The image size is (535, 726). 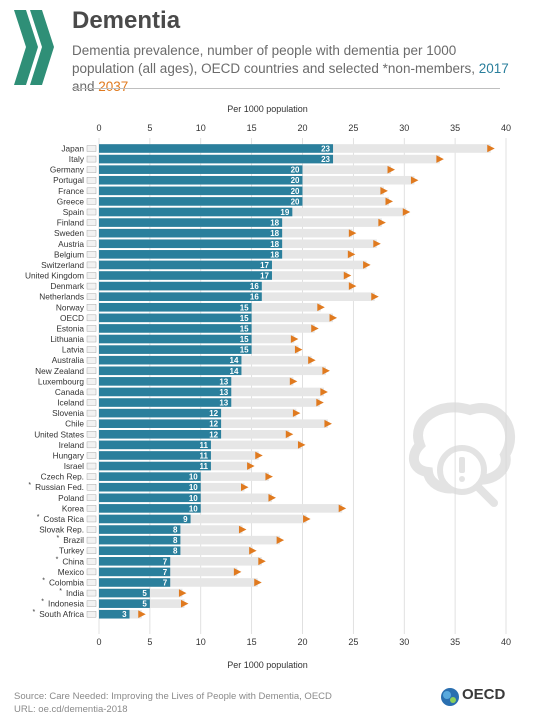 What do you see at coordinates (72, 318) in the screenshot?
I see `country-label: OECD` at bounding box center [72, 318].